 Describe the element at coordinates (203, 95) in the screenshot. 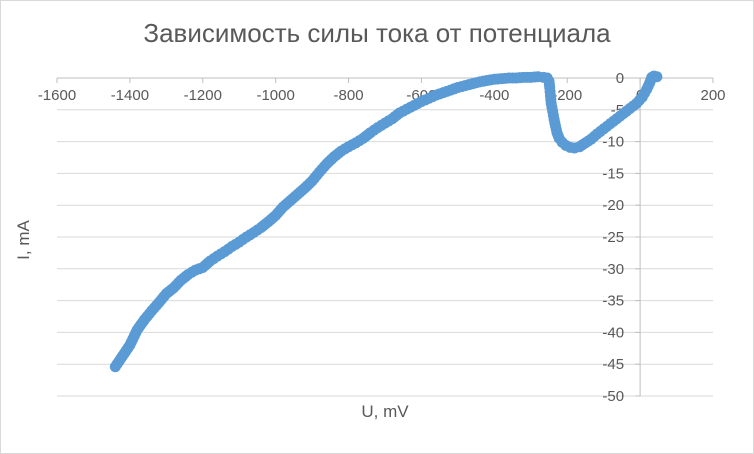

I see `x-tick-label: -1200` at that location.